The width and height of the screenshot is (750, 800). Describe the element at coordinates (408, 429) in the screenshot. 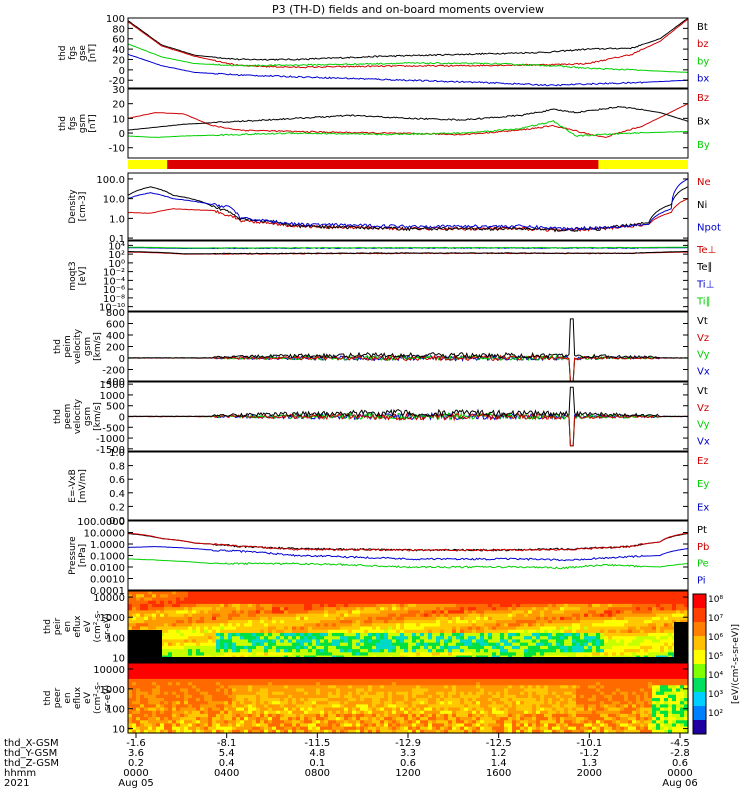

I see `series-line` at that location.